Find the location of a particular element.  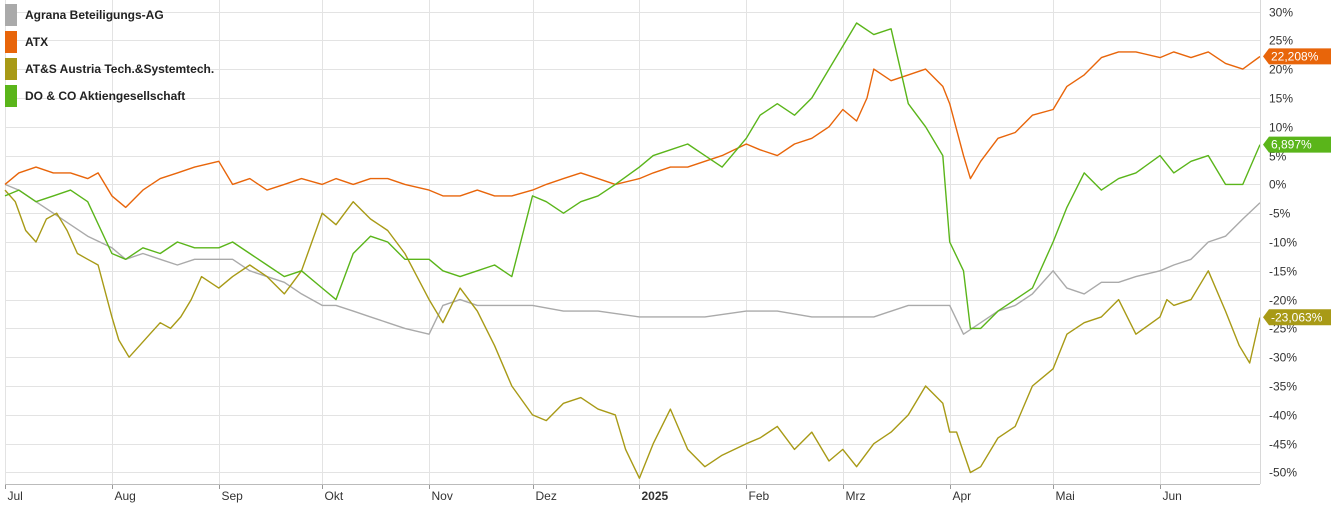

y-tick-label: -10% is located at coordinates (1283, 243).